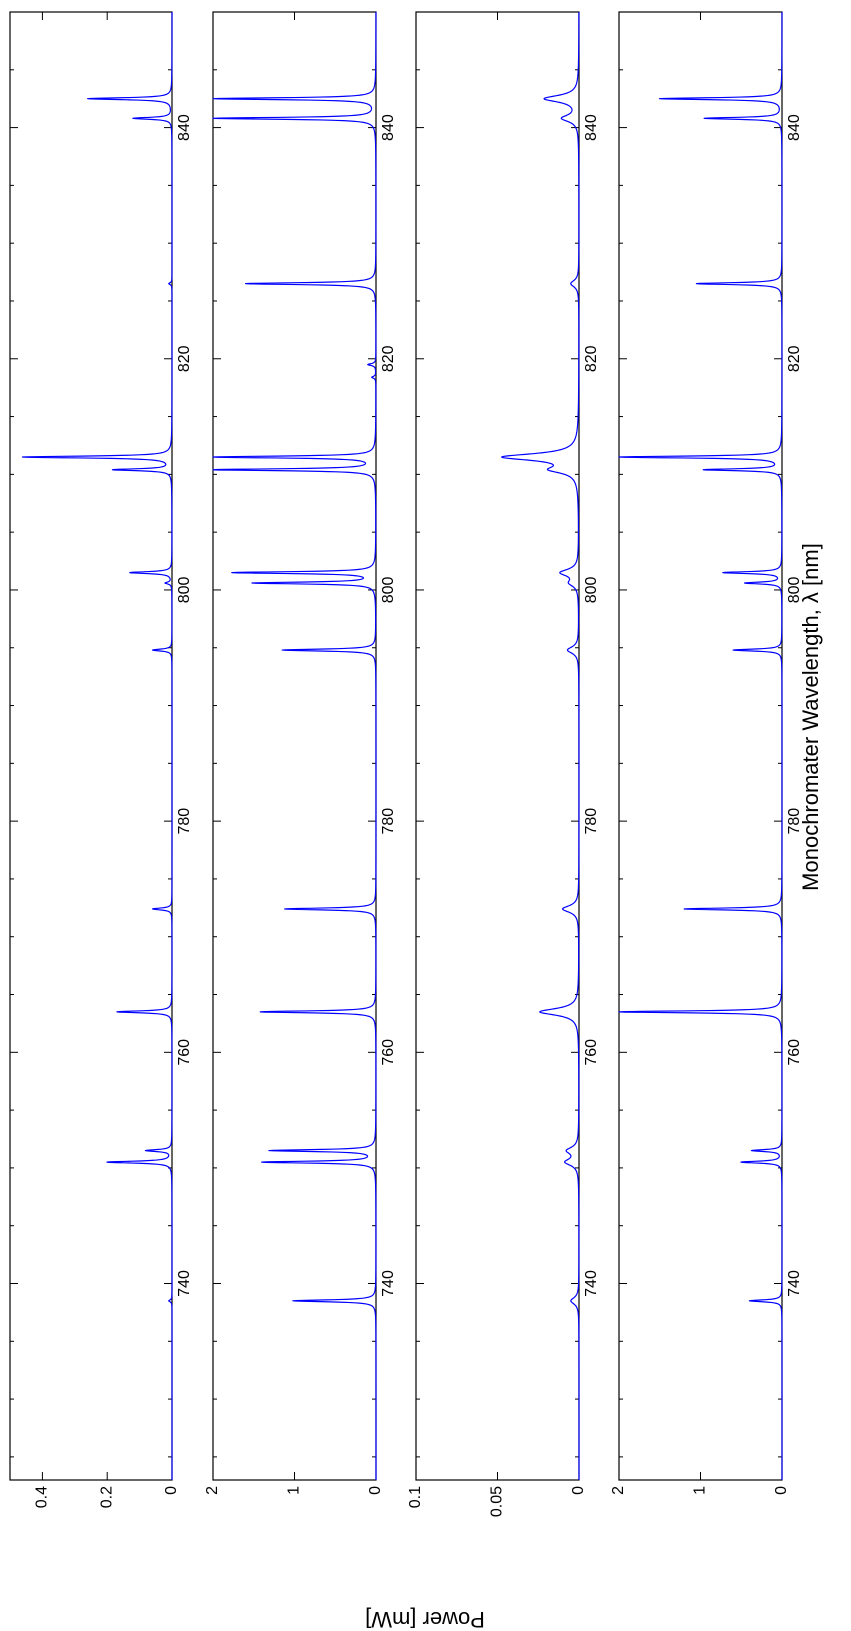 Image resolution: width=851 pixels, height=1631 pixels. Describe the element at coordinates (42, 1497) in the screenshot. I see `y-tick-label: 0.4` at that location.